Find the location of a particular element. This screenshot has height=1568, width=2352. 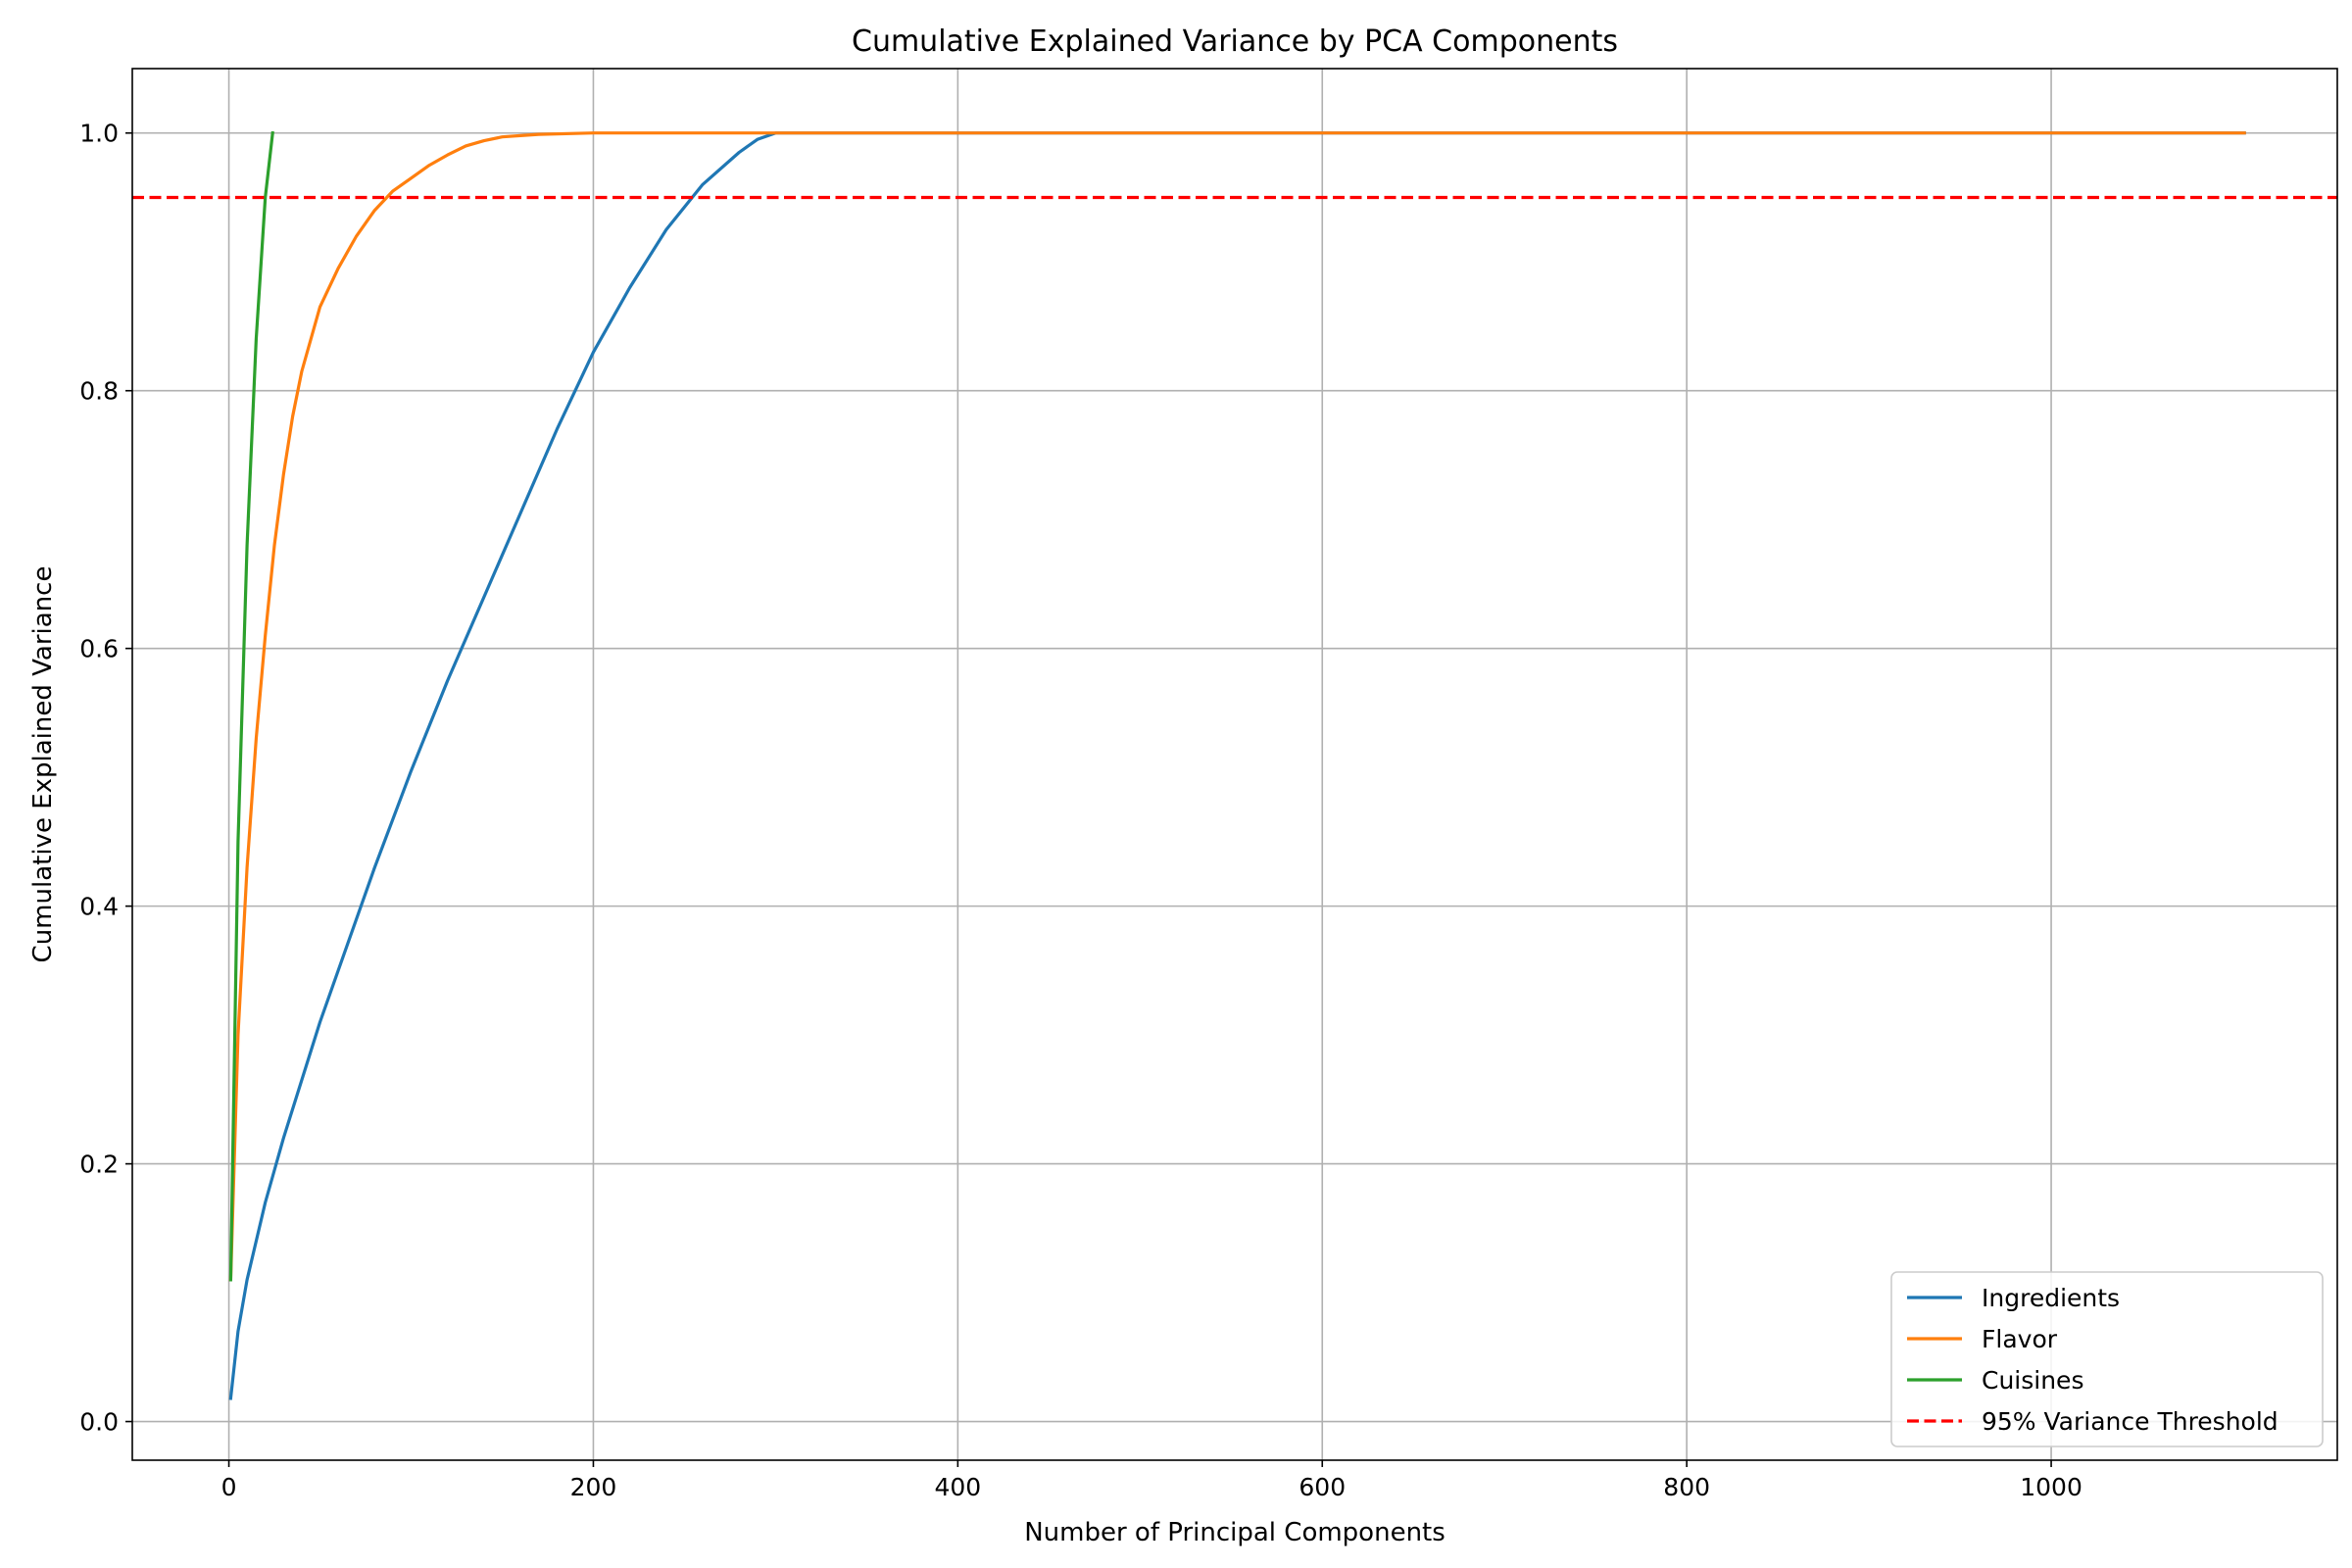

x-tick-label: 600 is located at coordinates (1322, 1487).